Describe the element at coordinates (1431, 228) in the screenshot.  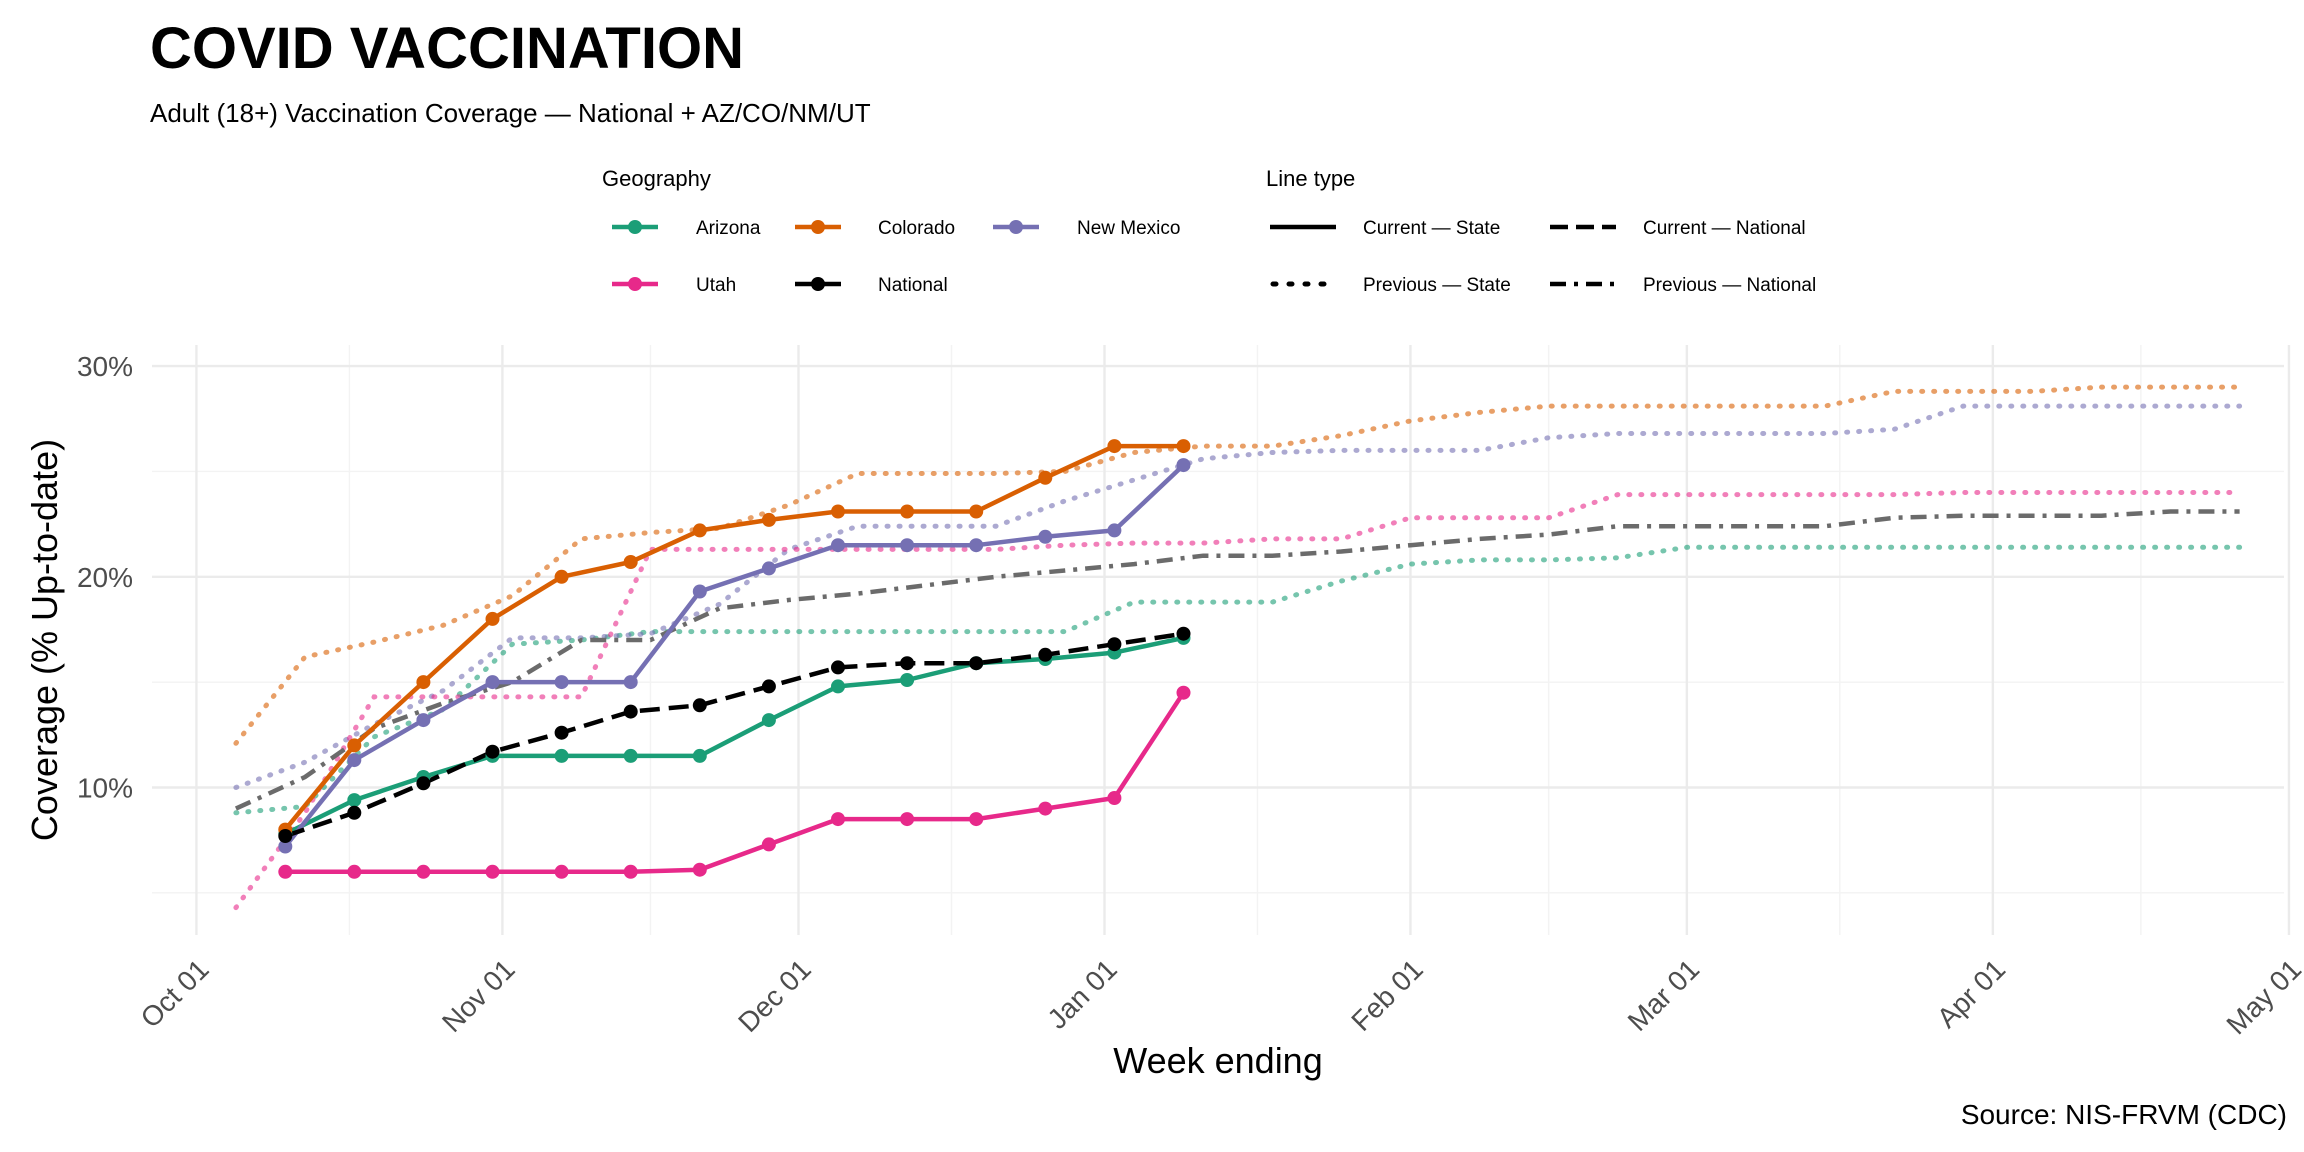
I see `legend-label-current-state: Current — State` at that location.